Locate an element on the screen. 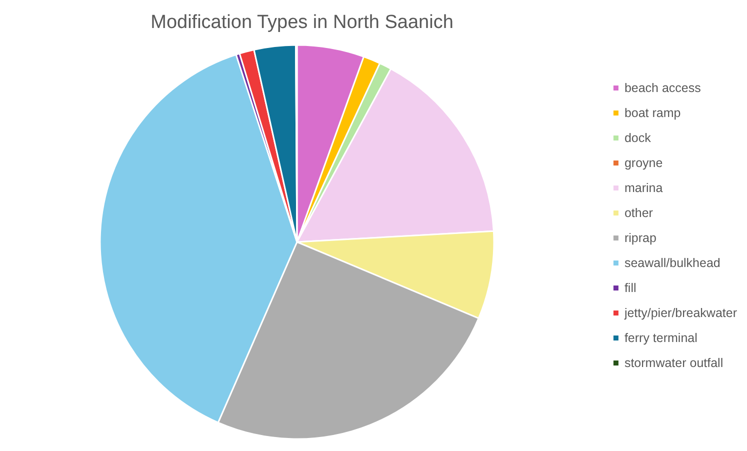 The height and width of the screenshot is (451, 747). legend-label: riprap is located at coordinates (640, 238).